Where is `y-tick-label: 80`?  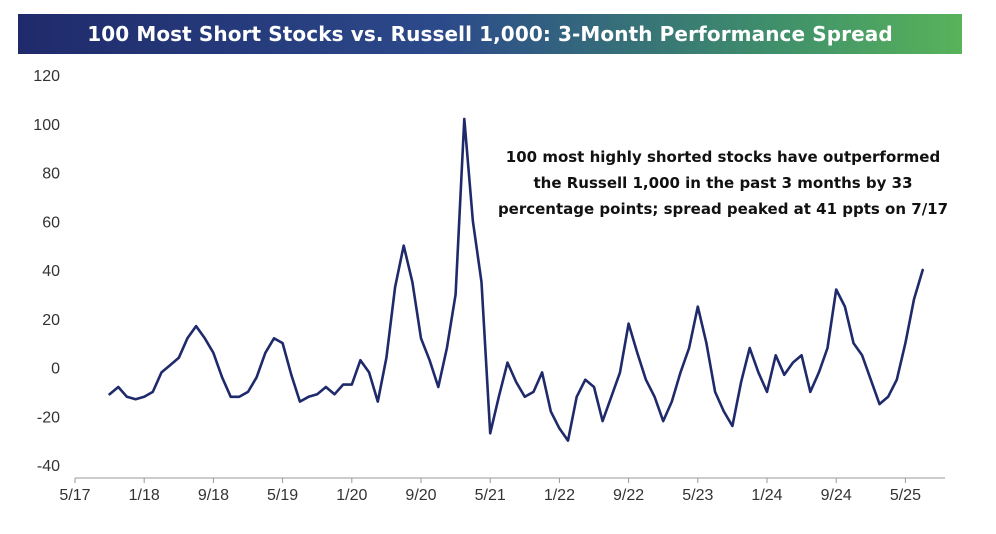
y-tick-label: 80 is located at coordinates (51, 174).